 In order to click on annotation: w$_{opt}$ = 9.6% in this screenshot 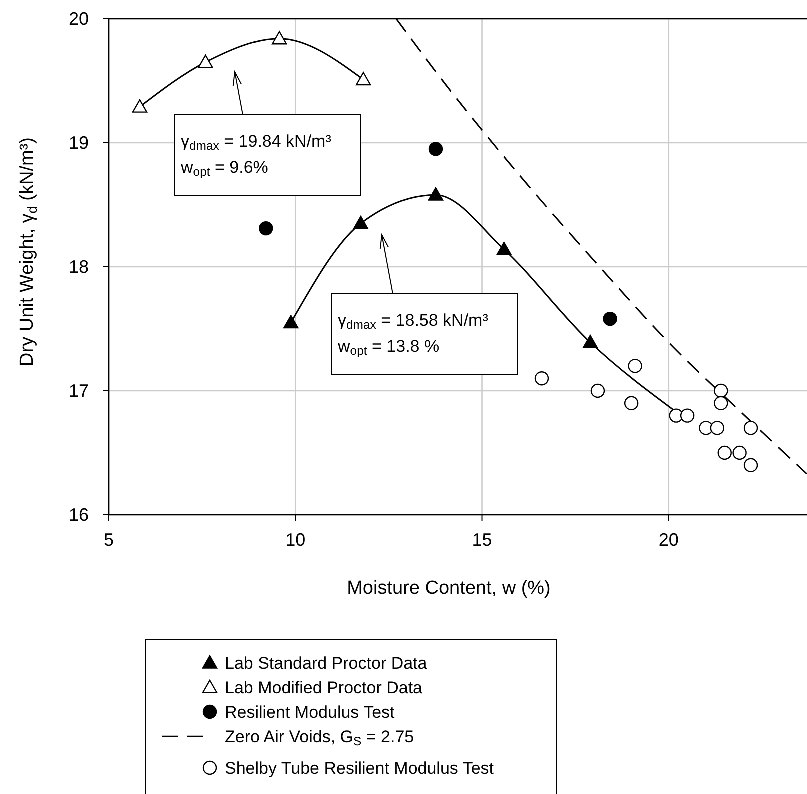, I will do `click(224, 168)`.